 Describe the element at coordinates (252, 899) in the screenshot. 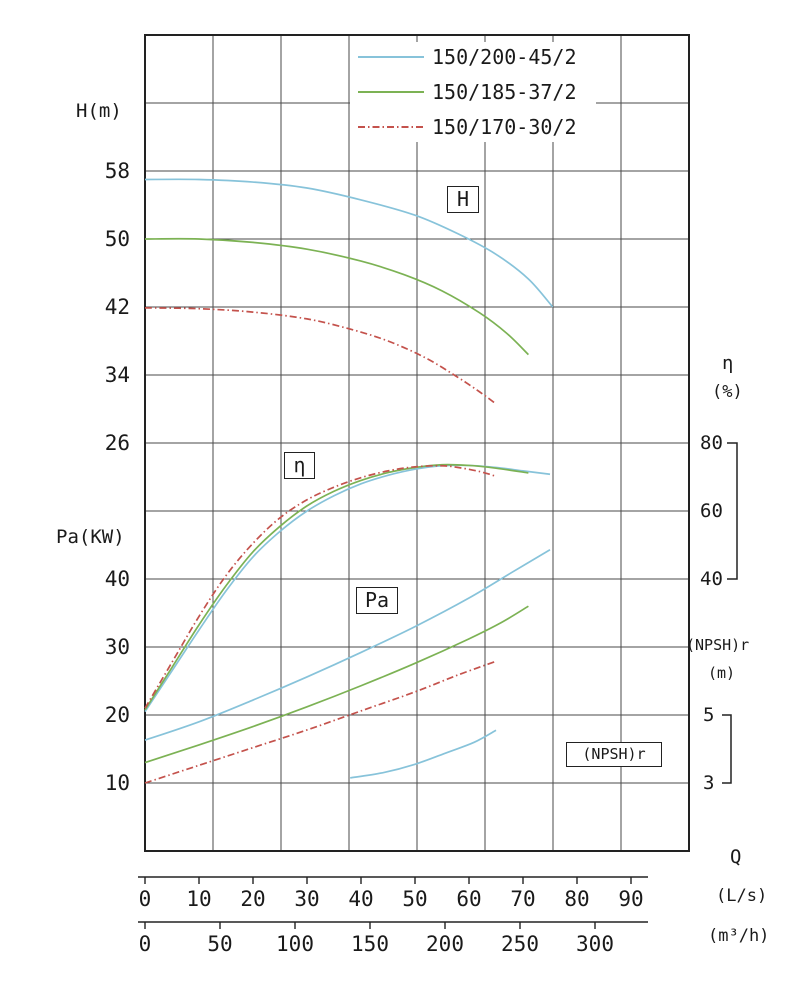

I see `x-tick-label-ls: 20` at that location.